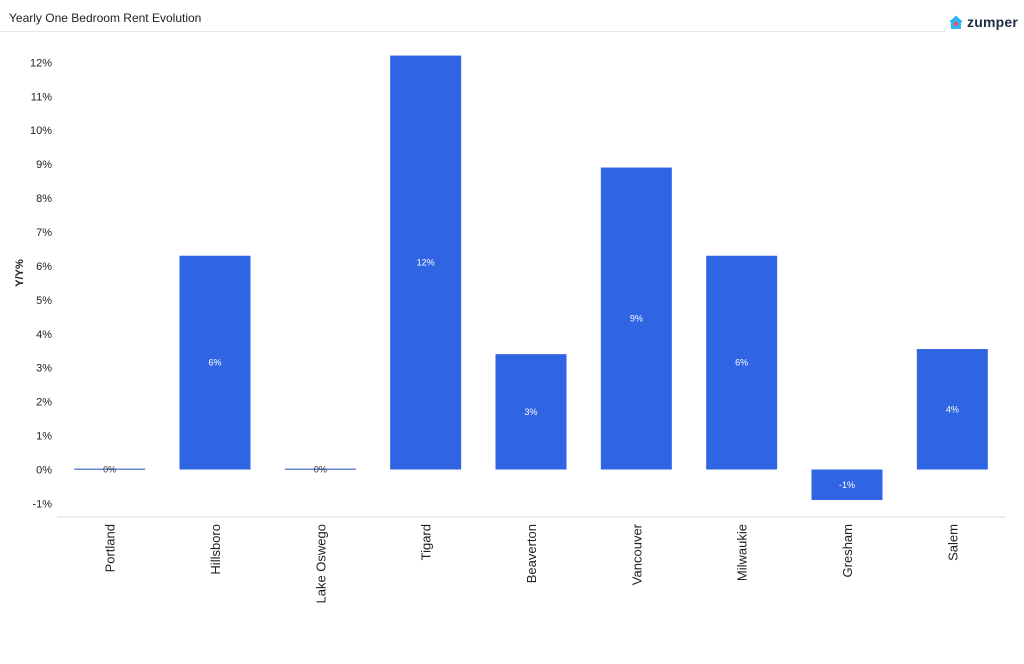  What do you see at coordinates (636, 554) in the screenshot?
I see `x-tick-label: Vancouver` at bounding box center [636, 554].